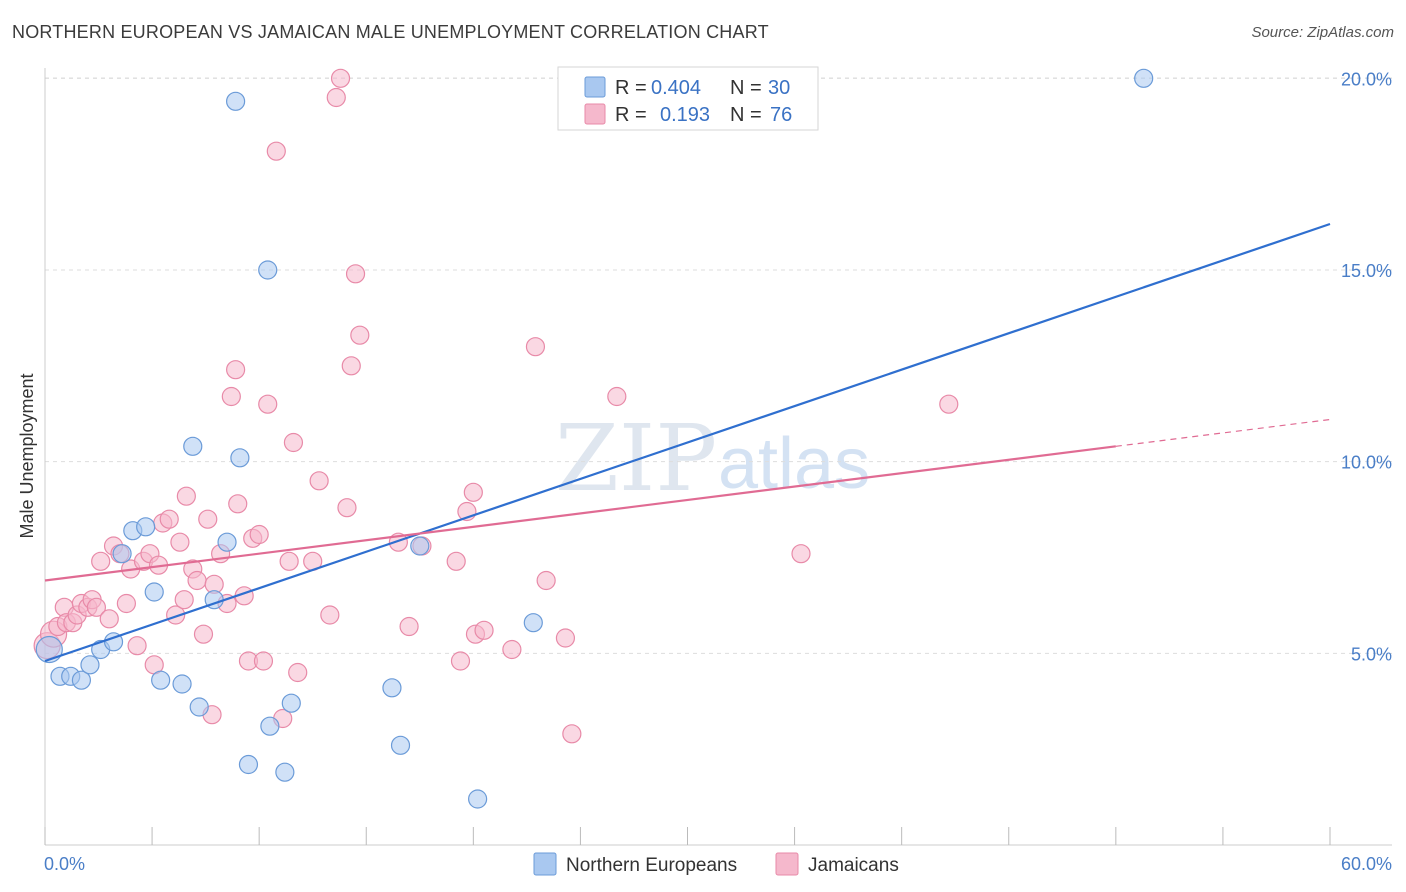 The width and height of the screenshot is (1406, 892). I want to click on watermark-zip: ZIP, so click(636, 458).